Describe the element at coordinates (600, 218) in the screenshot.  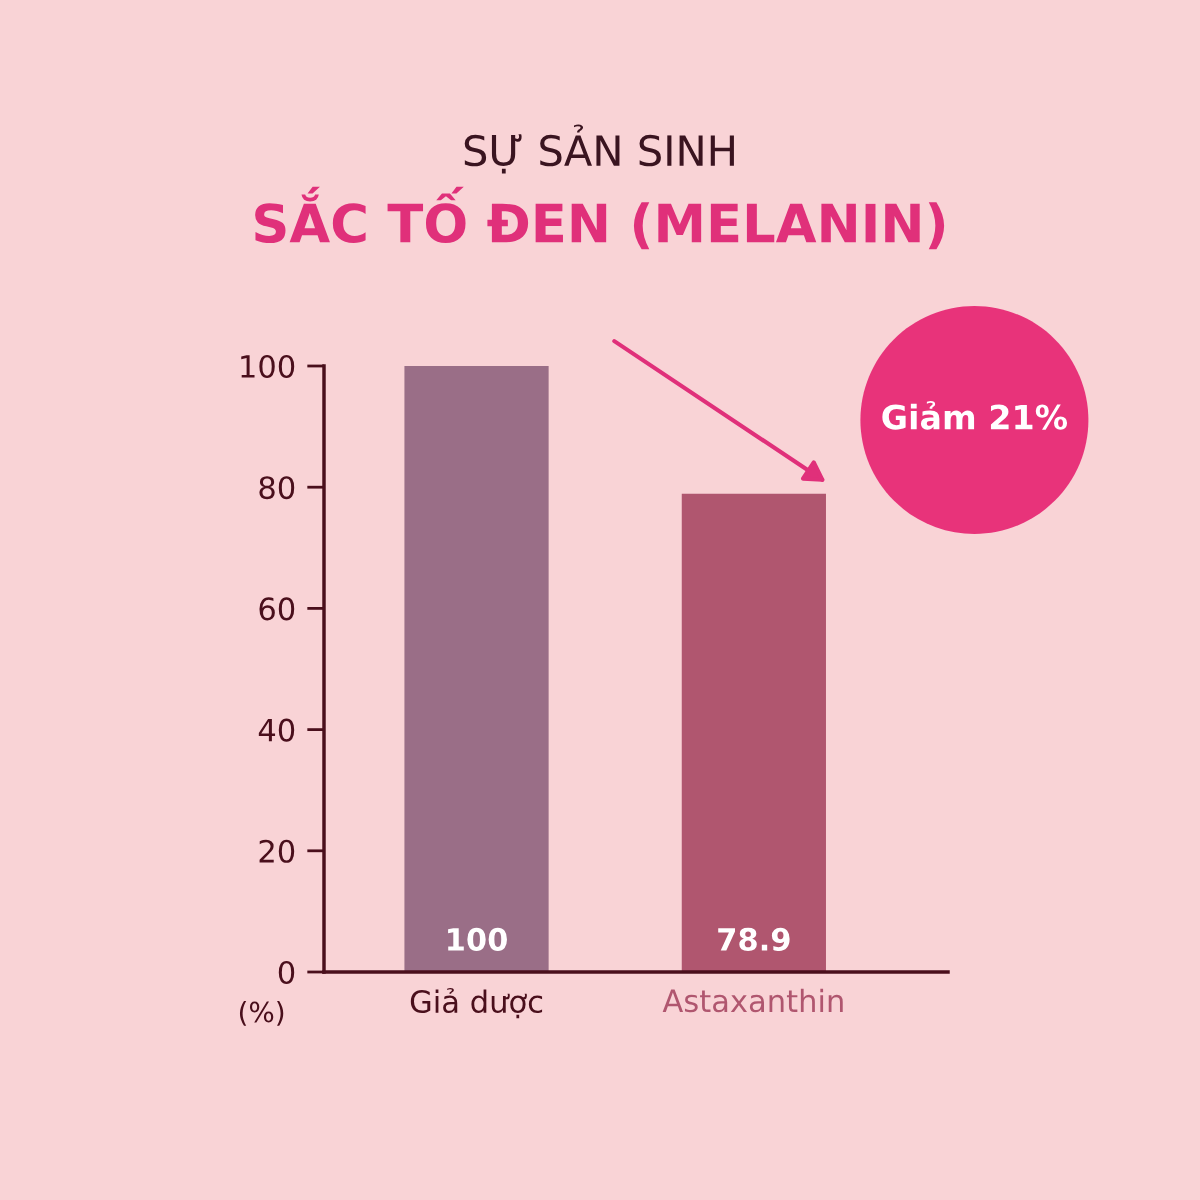
I see `chart-subtitle: SẮC TỐ ĐEN (MELANIN)` at that location.